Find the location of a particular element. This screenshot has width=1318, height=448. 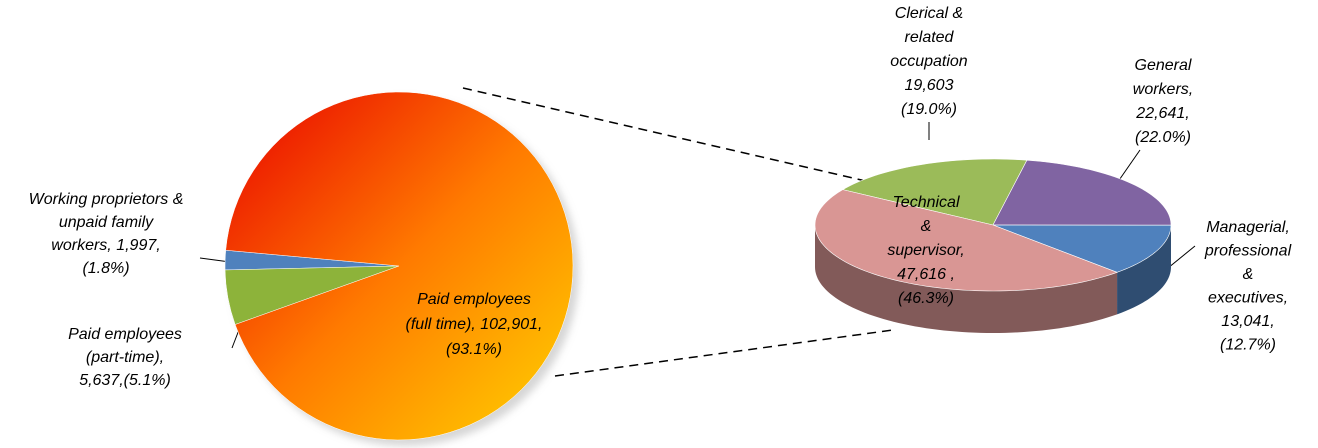

data-label: General is located at coordinates (1163, 65).